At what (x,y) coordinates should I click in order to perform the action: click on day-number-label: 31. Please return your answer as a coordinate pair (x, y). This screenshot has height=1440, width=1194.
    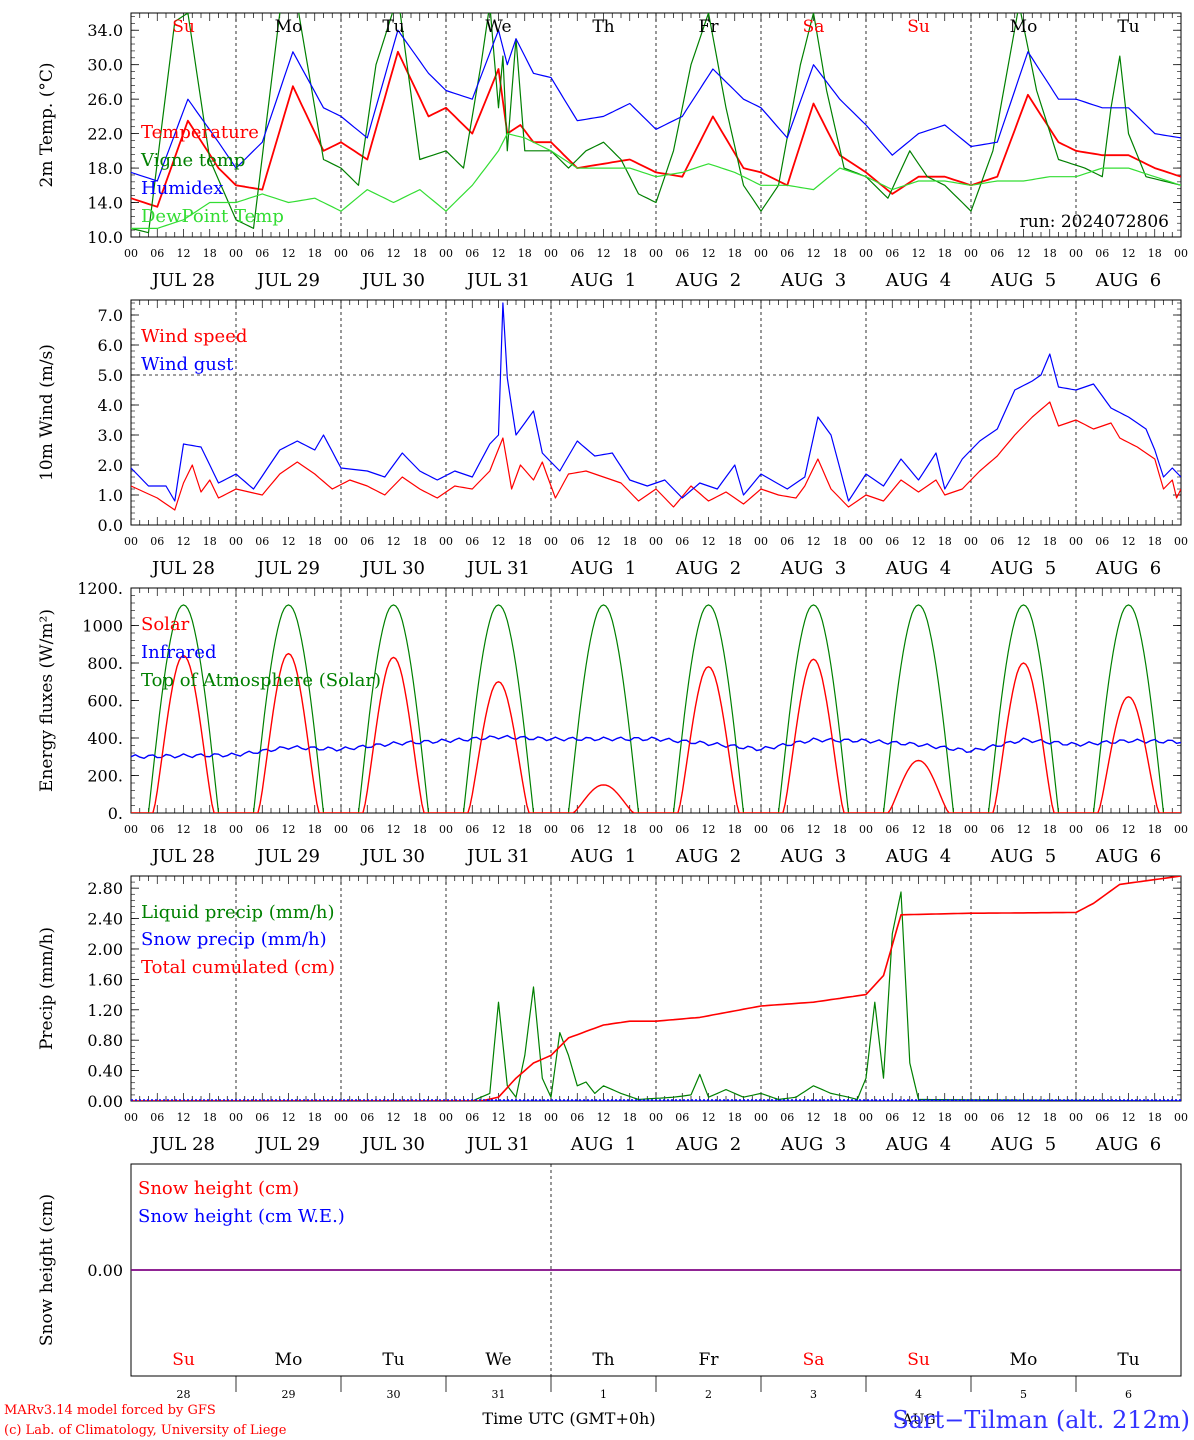
    Looking at the image, I should click on (499, 1394).